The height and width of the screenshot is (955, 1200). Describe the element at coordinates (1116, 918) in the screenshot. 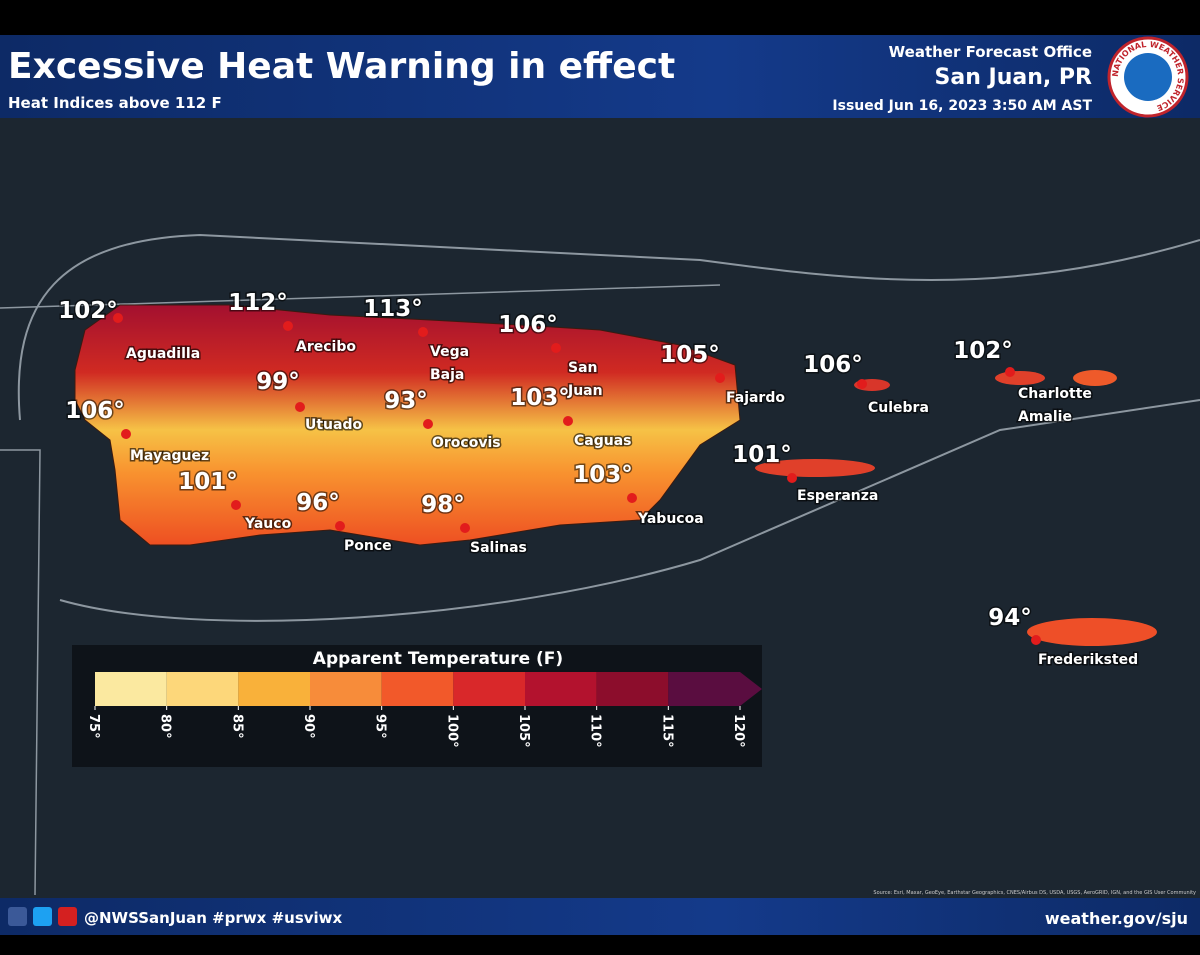

I see `website: weather.gov/sju` at that location.